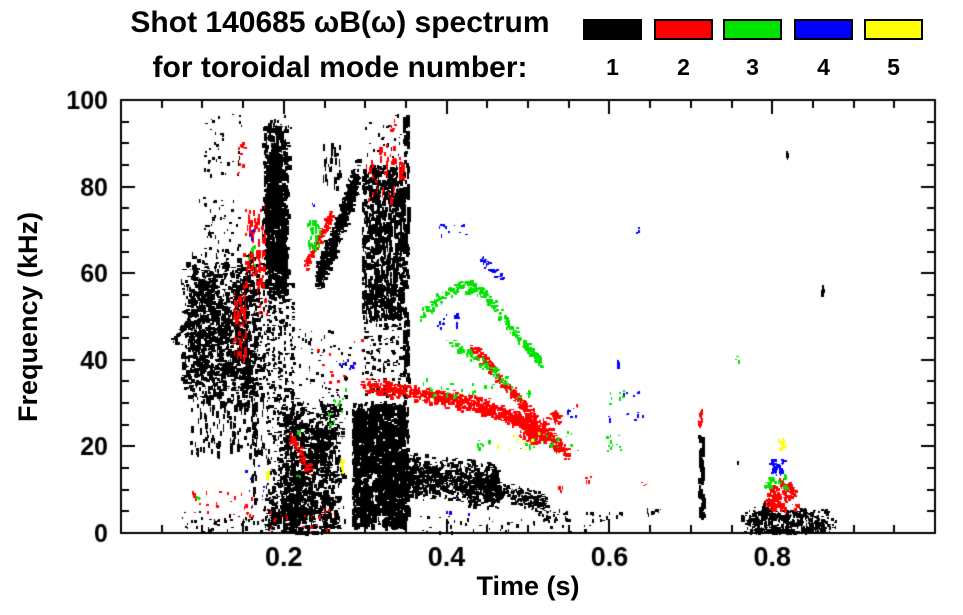 The height and width of the screenshot is (615, 963). I want to click on y-axis-title: Frequency (kHz), so click(28, 317).